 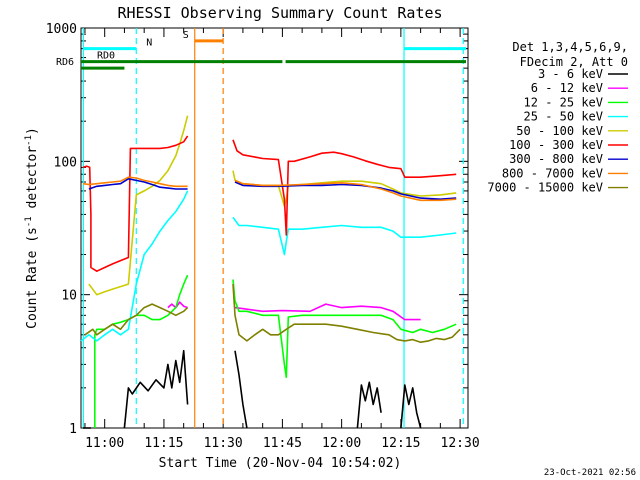 I want to click on y-tick-label: 1000, so click(x=61, y=29).